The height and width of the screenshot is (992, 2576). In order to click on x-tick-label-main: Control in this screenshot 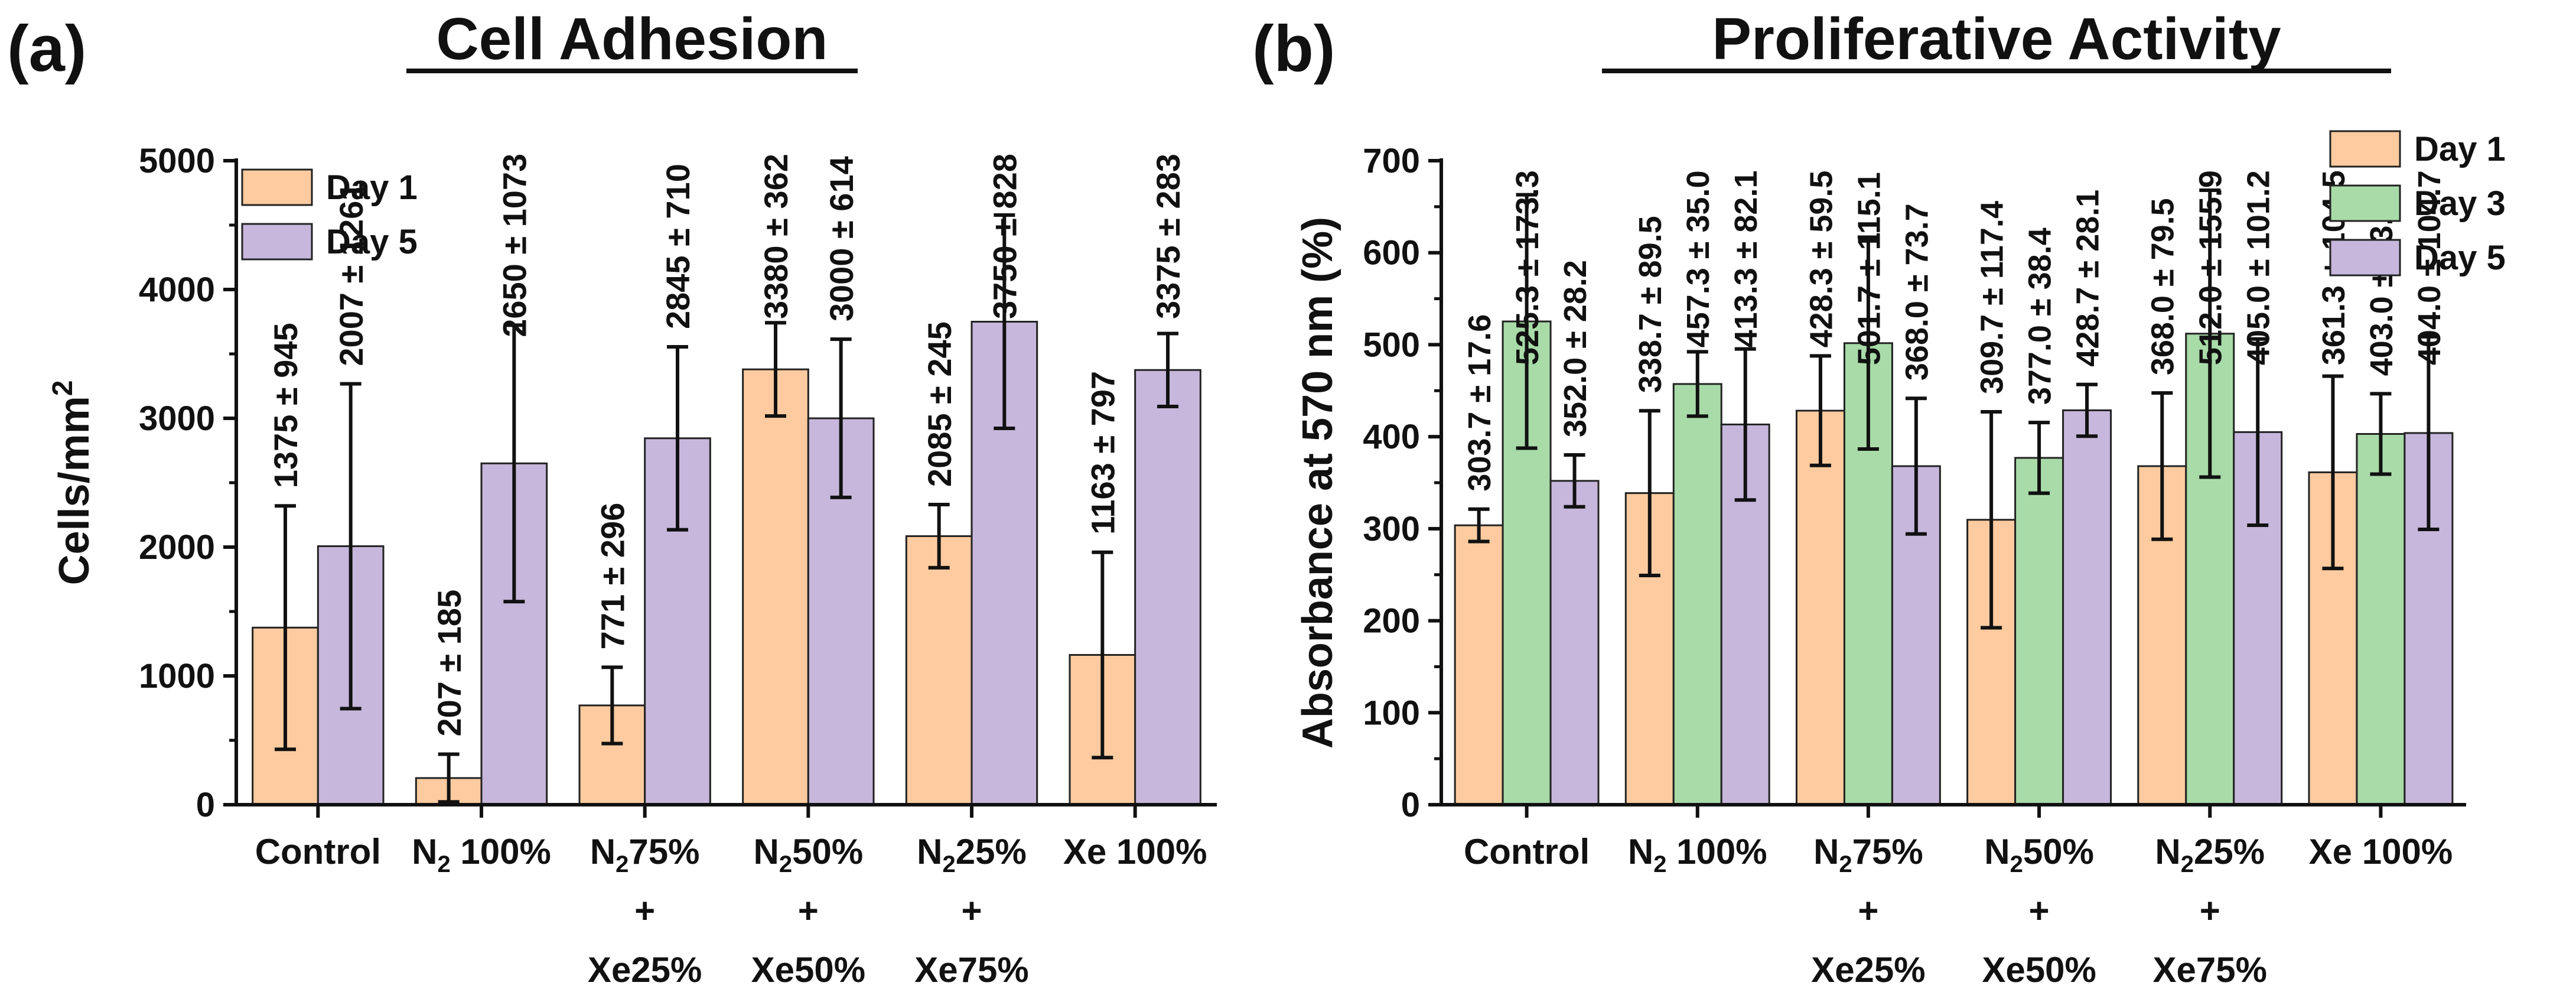, I will do `click(318, 852)`.